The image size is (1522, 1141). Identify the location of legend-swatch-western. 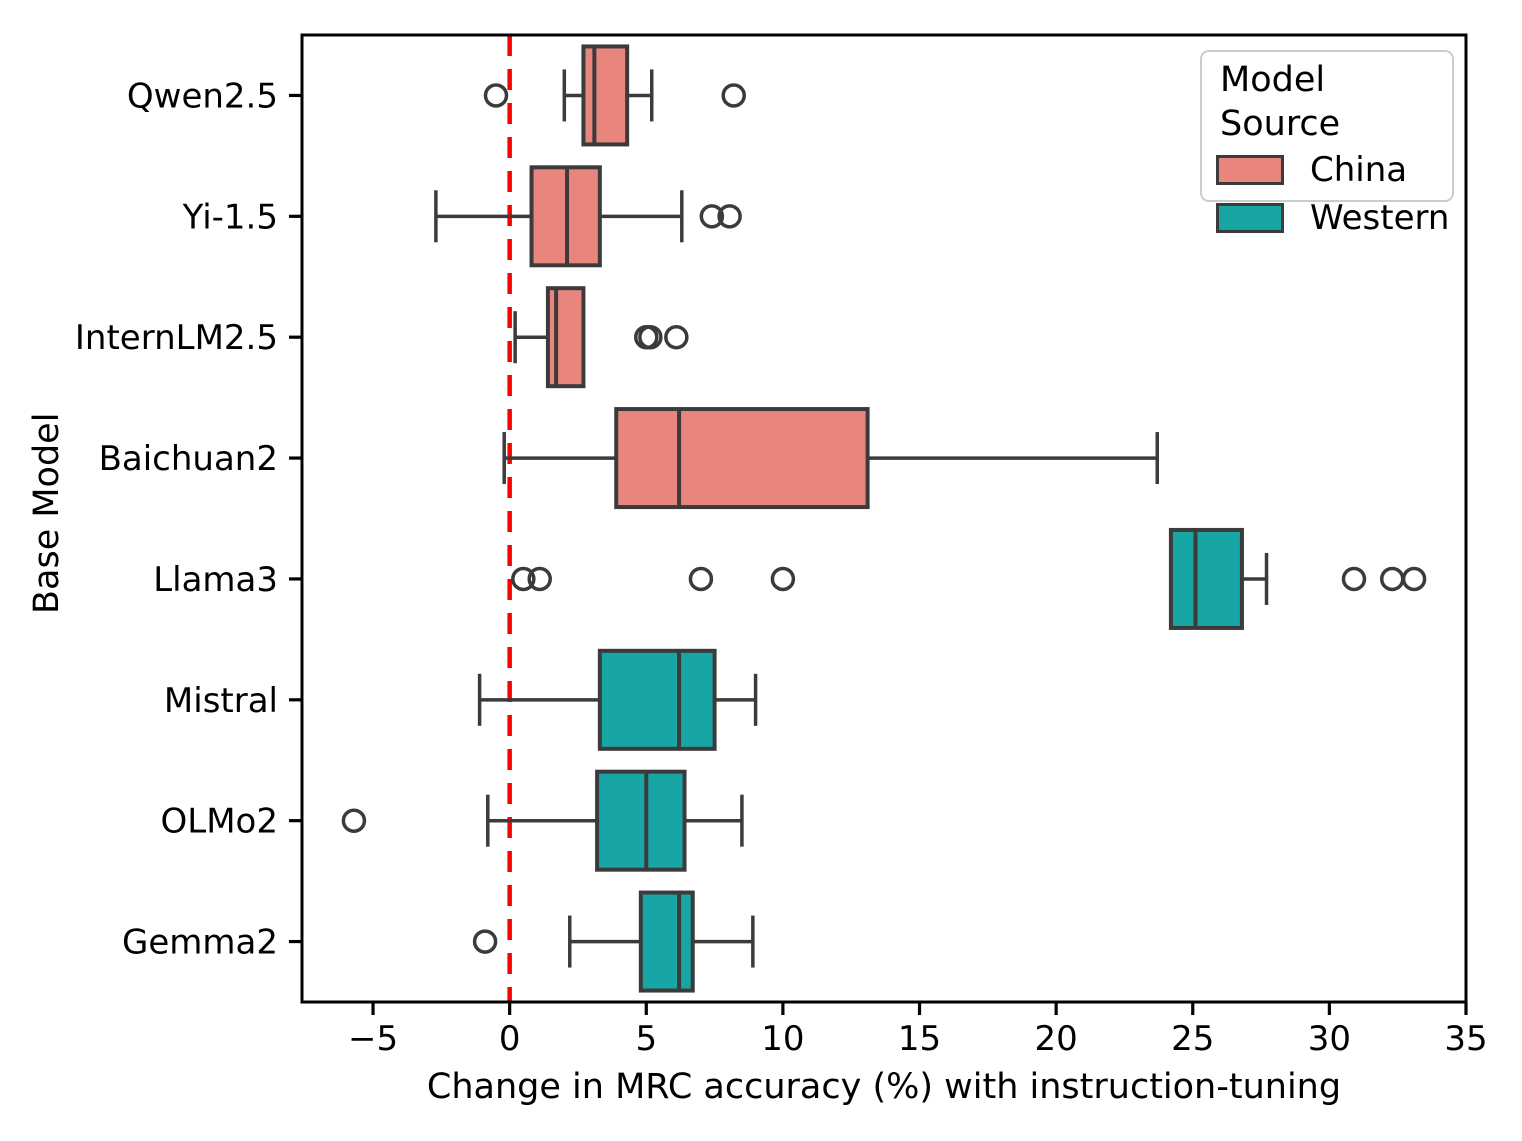
(1250, 218).